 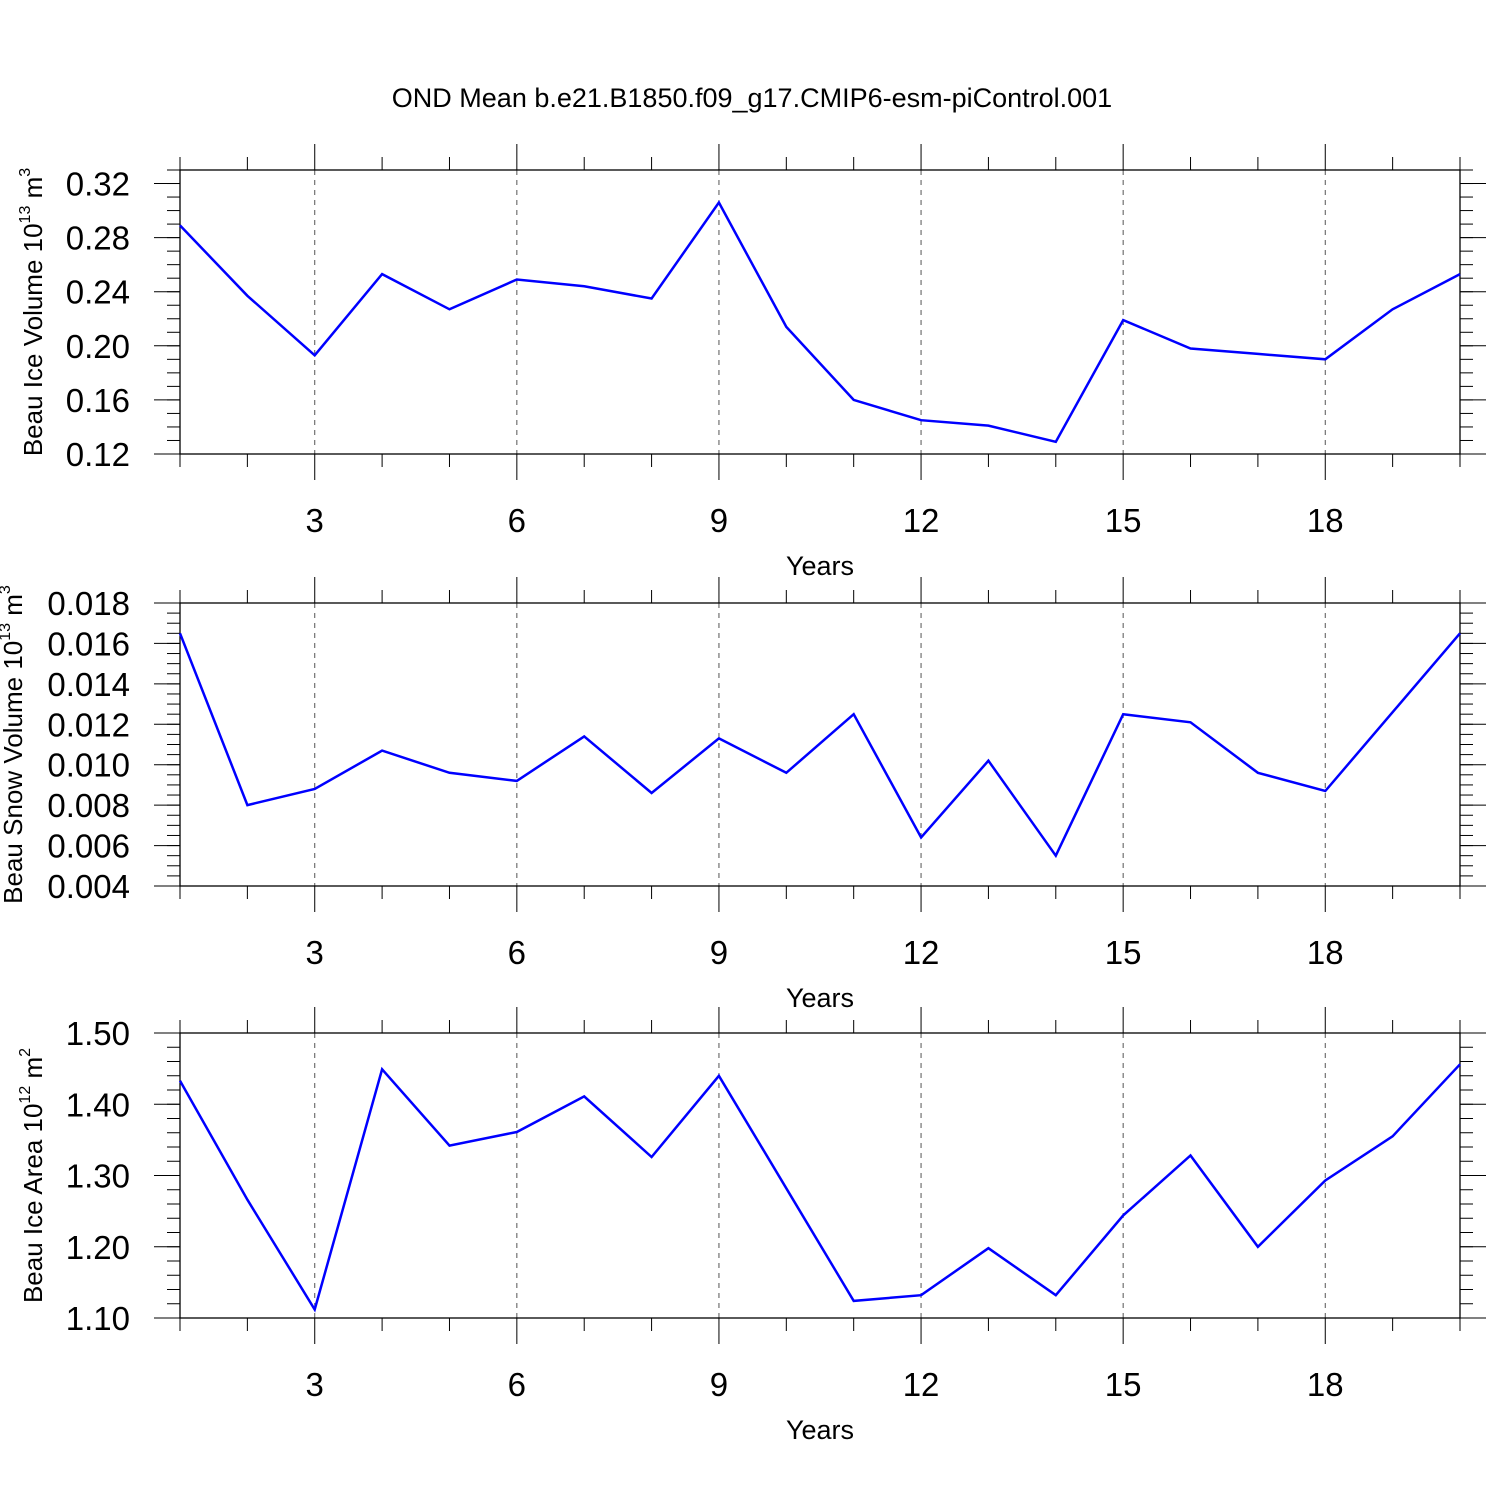 What do you see at coordinates (88, 684) in the screenshot?
I see `y-tick-label: 0.014` at bounding box center [88, 684].